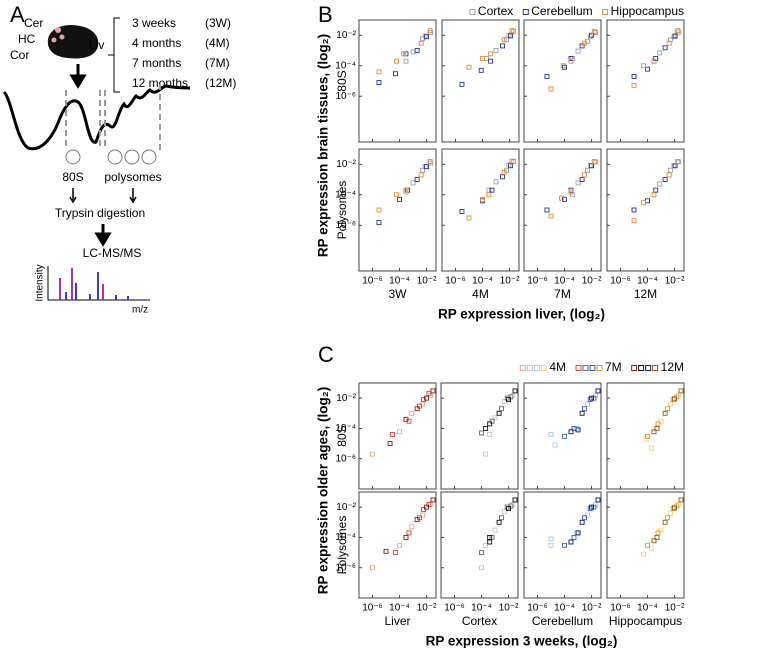  Describe the element at coordinates (427, 608) in the screenshot. I see `x-tick-label: 10⁻²` at that location.